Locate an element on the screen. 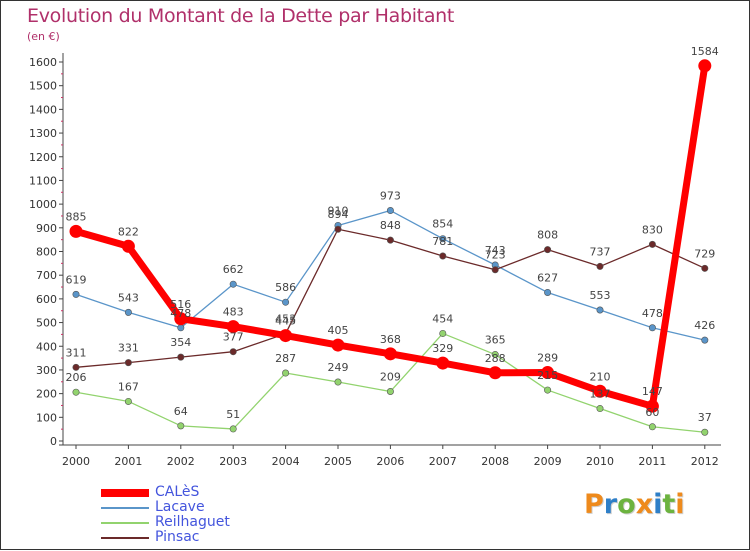 This screenshot has height=551, width=750. logo-letter: P is located at coordinates (594, 504).